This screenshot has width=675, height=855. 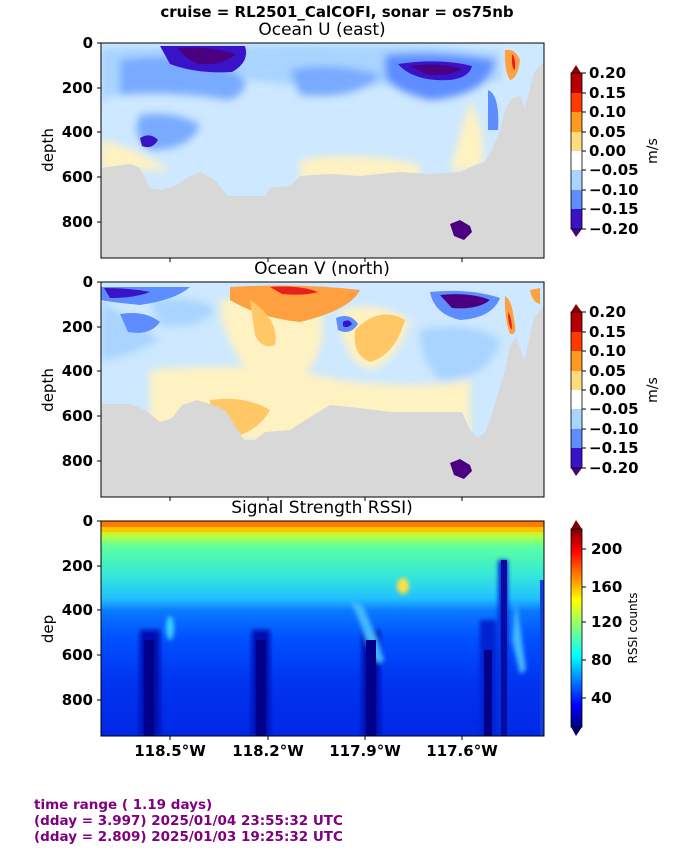 What do you see at coordinates (321, 30) in the screenshot?
I see `panel-u-title: Ocean U (east)` at bounding box center [321, 30].